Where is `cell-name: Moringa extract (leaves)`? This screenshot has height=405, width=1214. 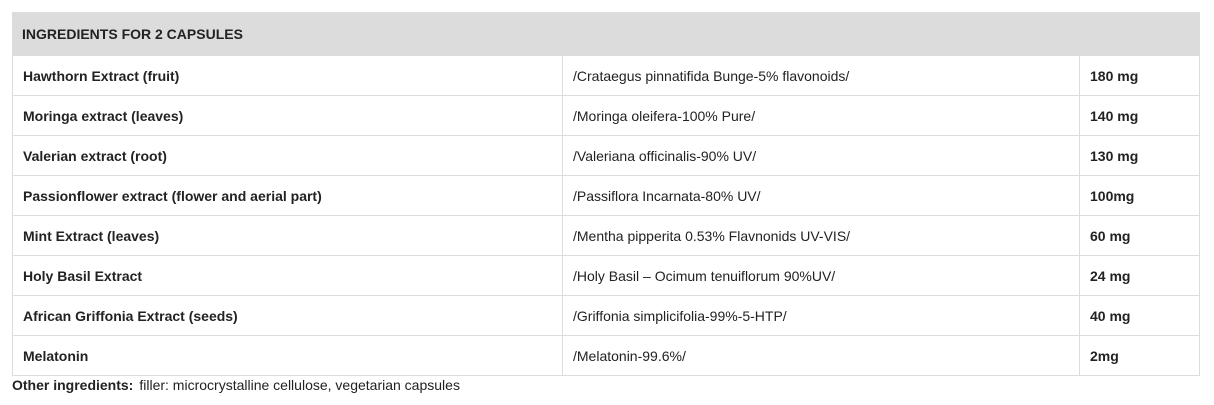 cell-name: Moringa extract (leaves) is located at coordinates (287, 115).